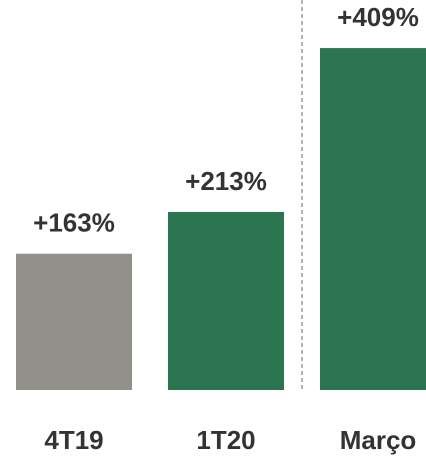 This screenshot has width=426, height=459. Describe the element at coordinates (225, 440) in the screenshot. I see `category-label: 1T20` at that location.